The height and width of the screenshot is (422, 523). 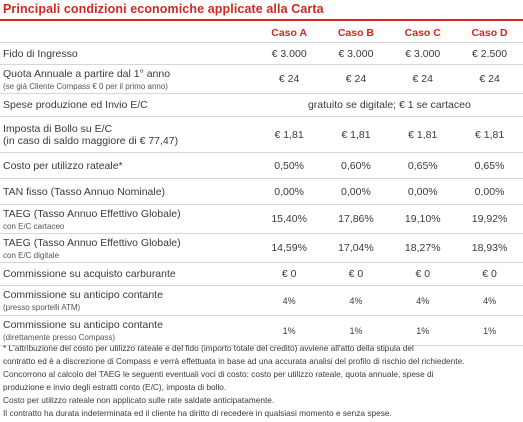 I want to click on row-label: Spese produzione ed Invio E/C, so click(x=128, y=105).